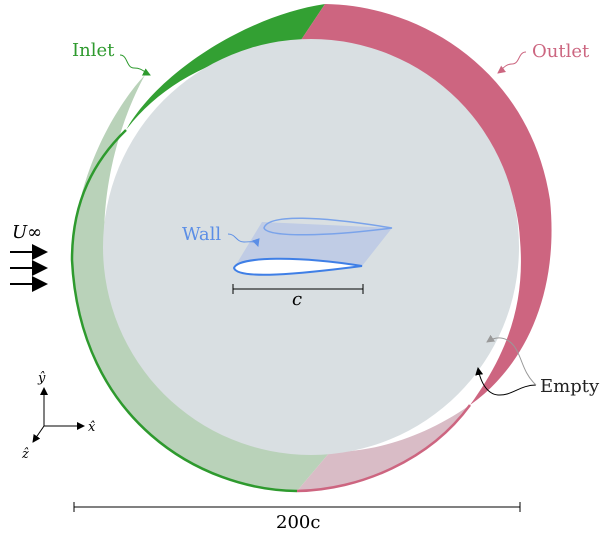 This screenshot has height=537, width=602. I want to click on outlet-leader, so click(512, 62).